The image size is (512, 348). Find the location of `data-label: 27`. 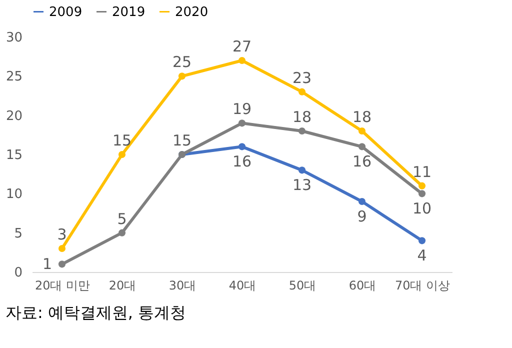

data-label: 27 is located at coordinates (242, 47).